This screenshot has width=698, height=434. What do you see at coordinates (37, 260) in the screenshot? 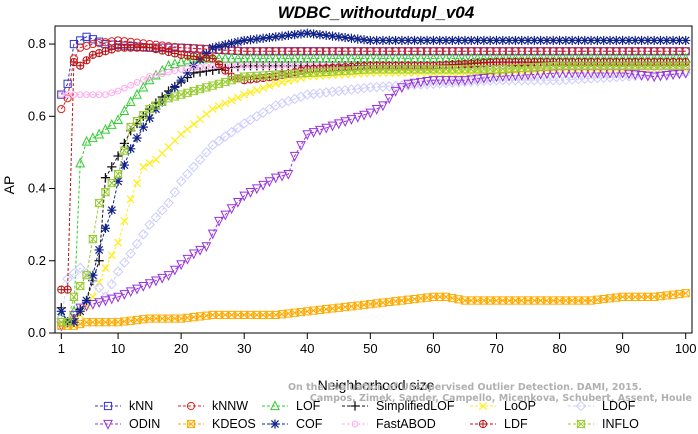
I see `y-tick-label: 0.2` at bounding box center [37, 260].